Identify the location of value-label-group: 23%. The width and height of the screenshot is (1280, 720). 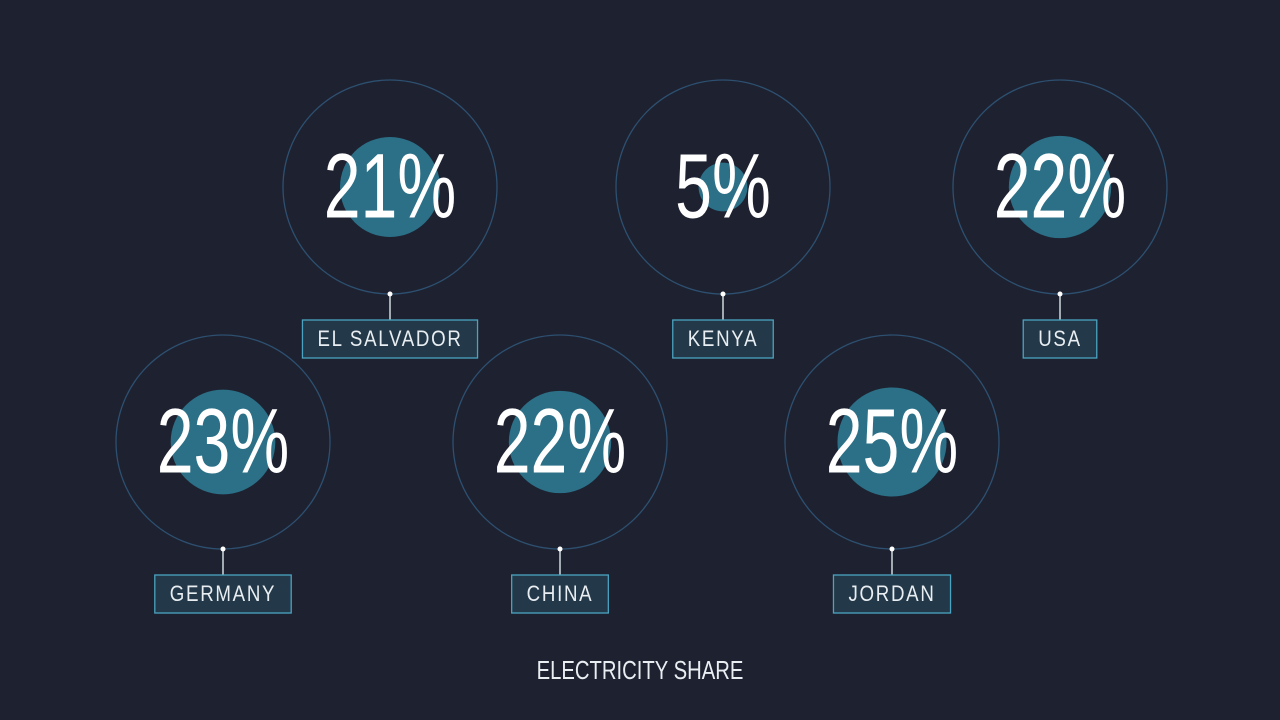
(223, 440).